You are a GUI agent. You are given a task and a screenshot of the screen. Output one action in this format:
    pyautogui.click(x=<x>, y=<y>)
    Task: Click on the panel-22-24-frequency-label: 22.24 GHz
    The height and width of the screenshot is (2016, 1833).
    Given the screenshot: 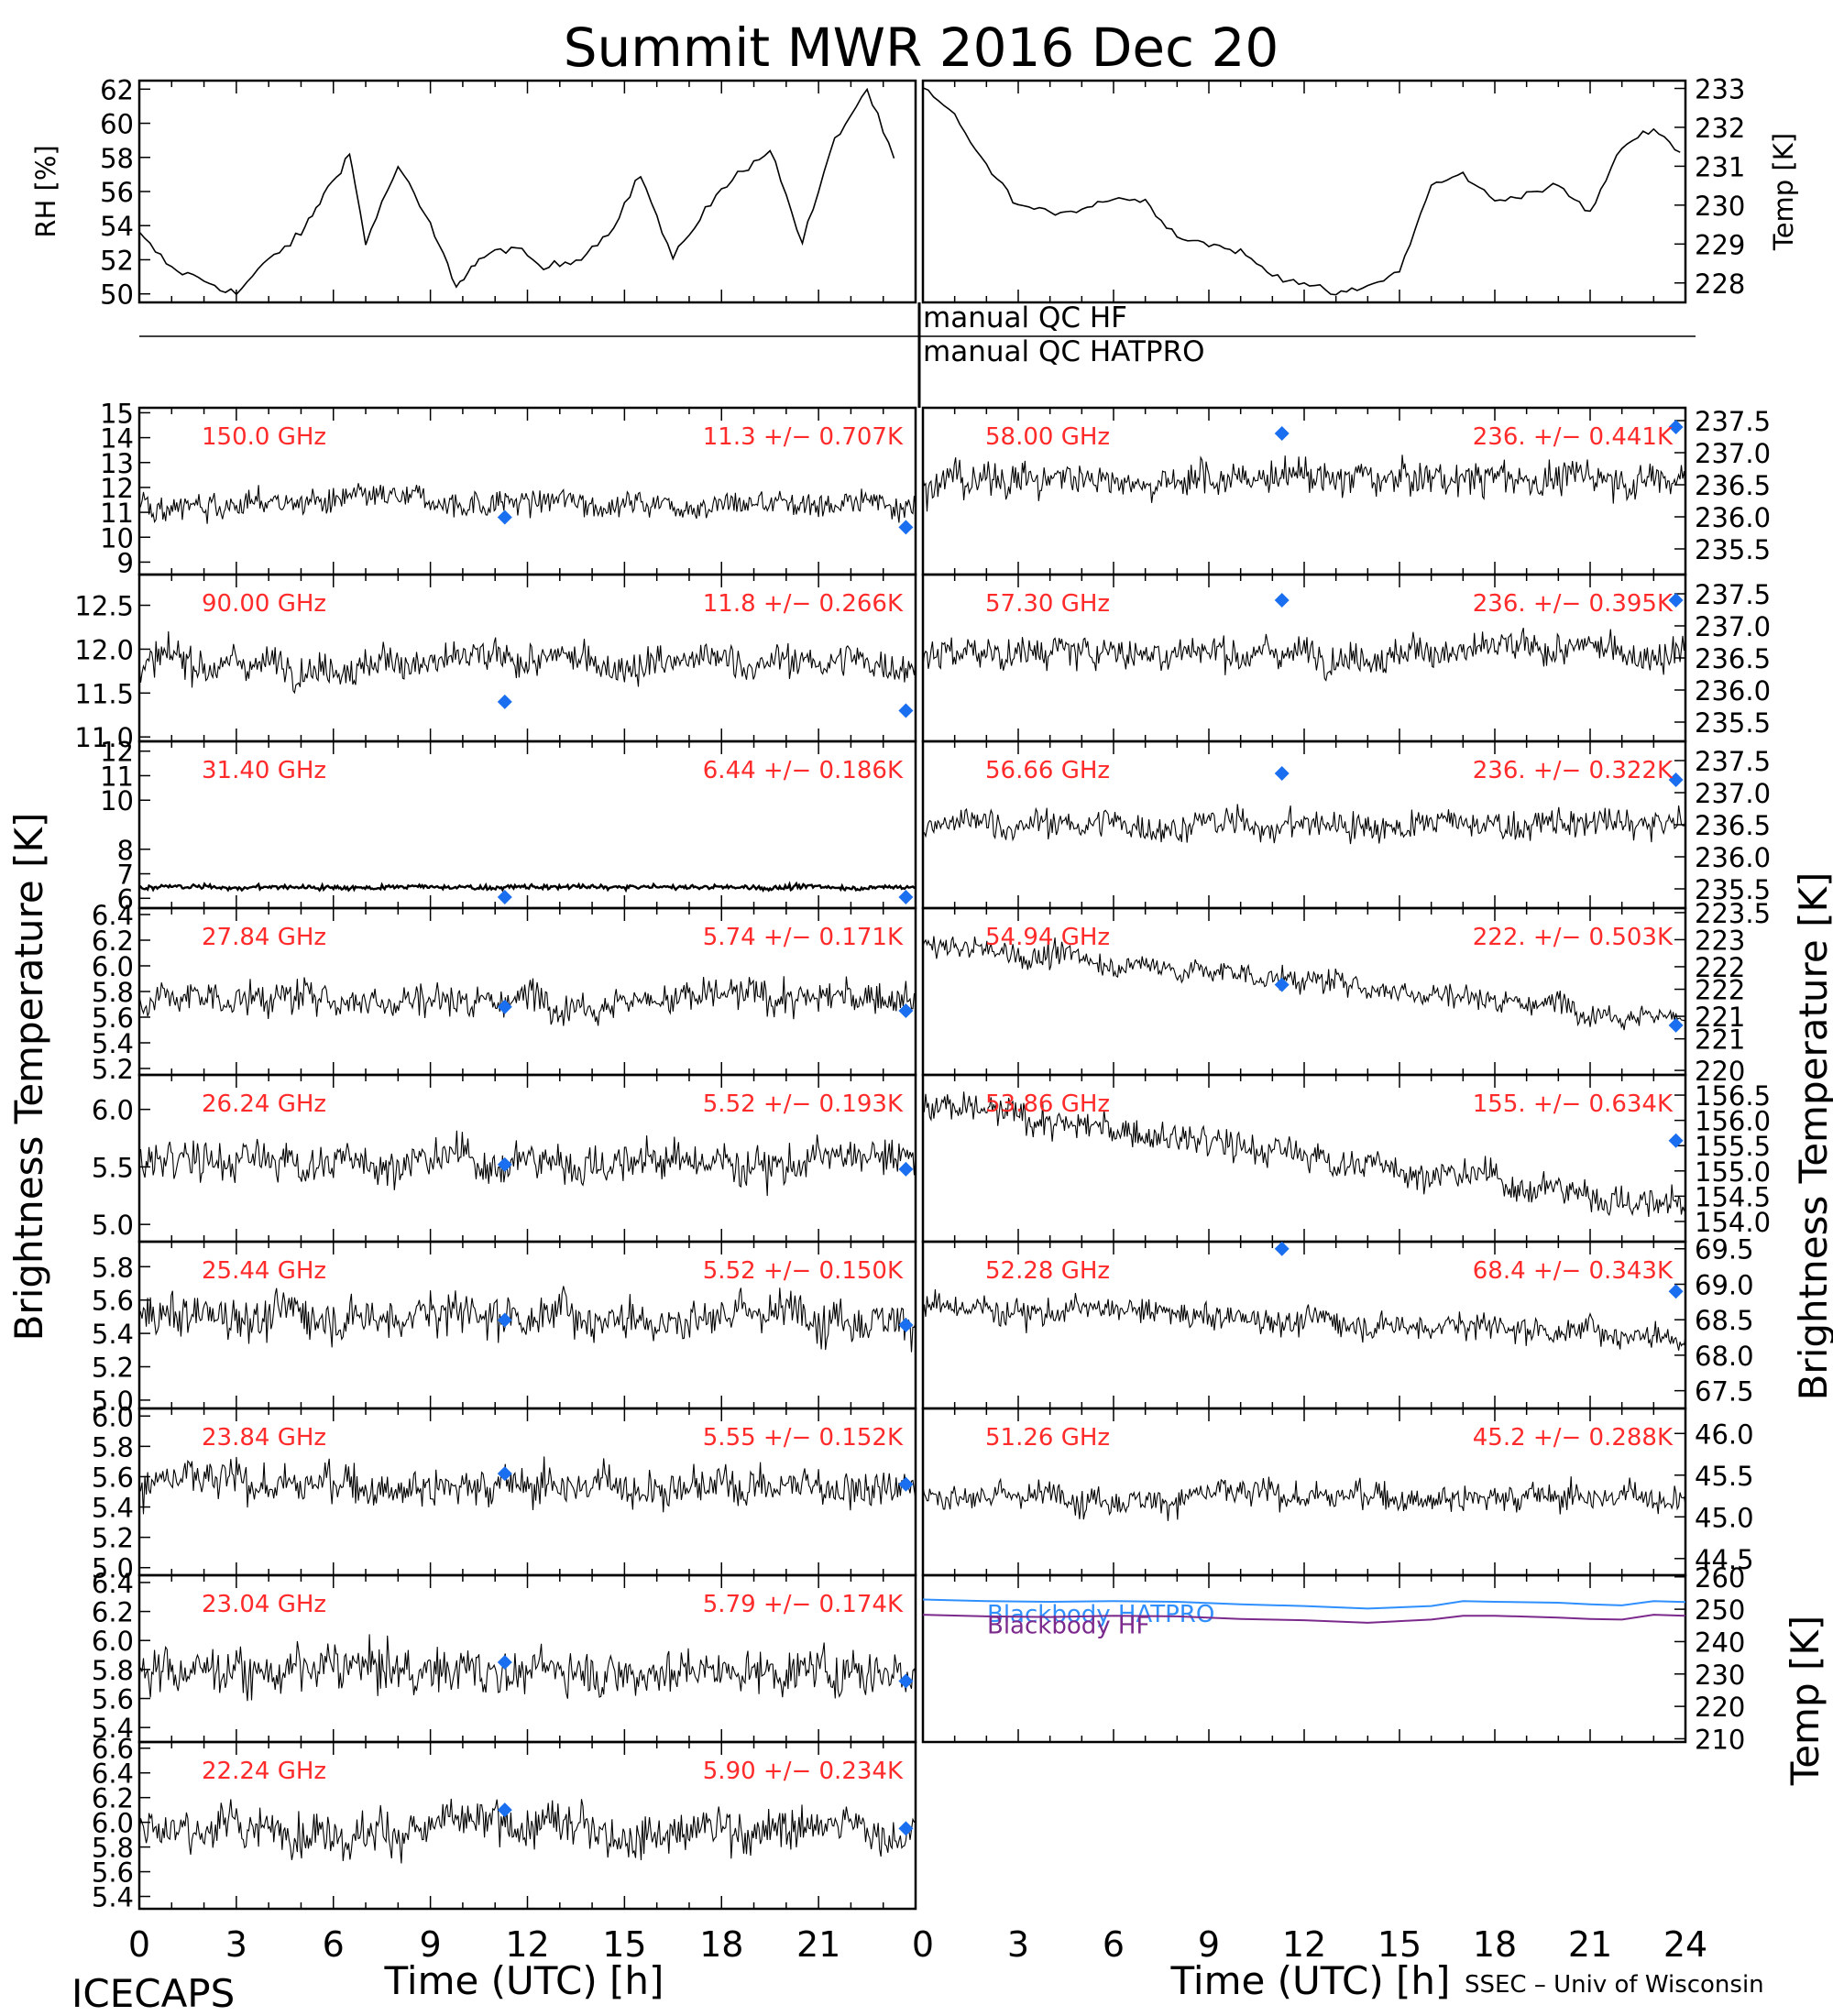 What is the action you would take?
    pyautogui.click(x=264, y=1771)
    